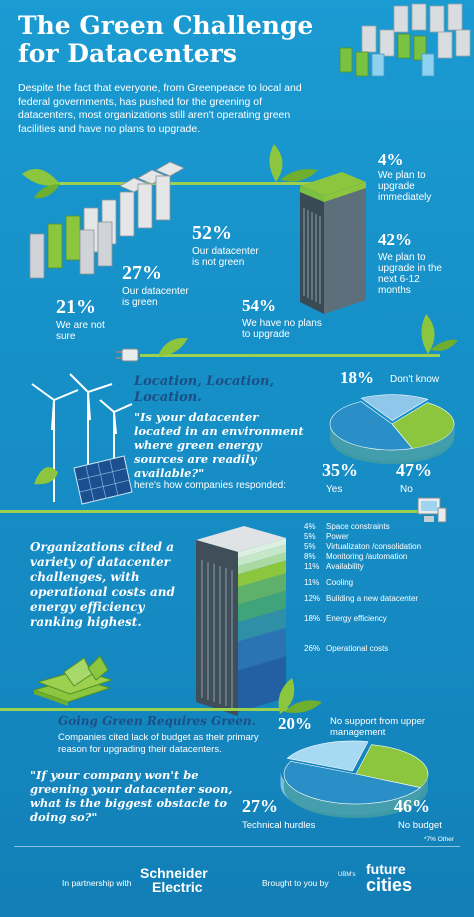 The height and width of the screenshot is (917, 474). Describe the element at coordinates (356, 618) in the screenshot. I see `challenge-label: Energy efficiency` at that location.